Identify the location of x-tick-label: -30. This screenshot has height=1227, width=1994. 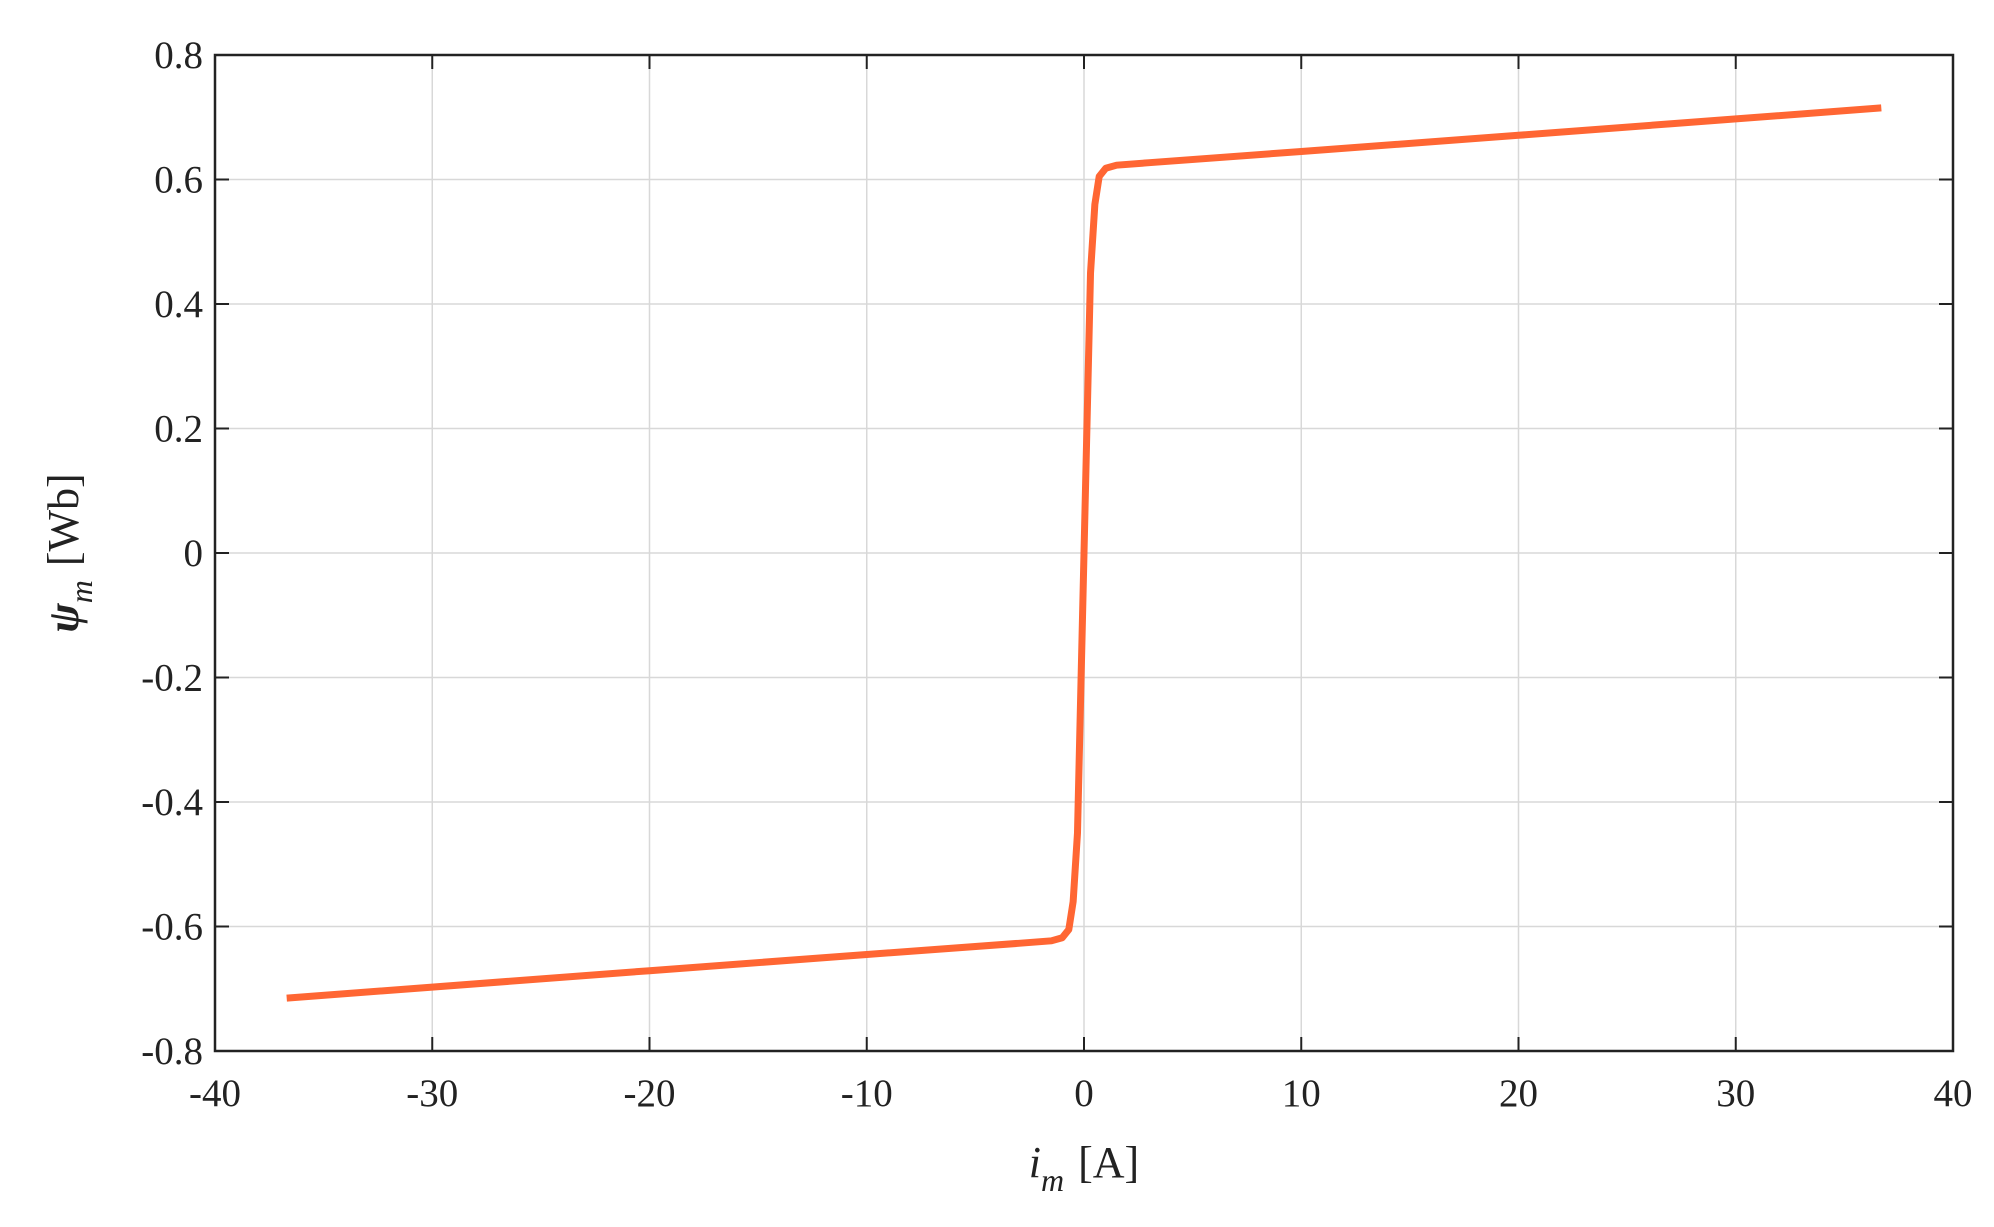
(432, 1093).